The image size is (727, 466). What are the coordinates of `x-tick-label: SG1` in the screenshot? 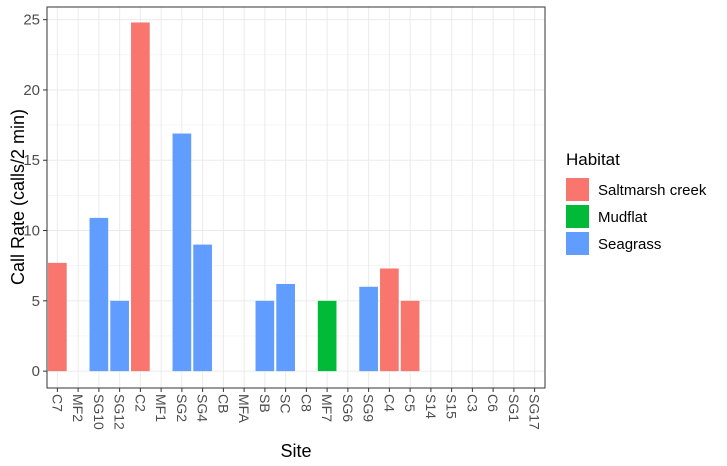 It's located at (514, 408).